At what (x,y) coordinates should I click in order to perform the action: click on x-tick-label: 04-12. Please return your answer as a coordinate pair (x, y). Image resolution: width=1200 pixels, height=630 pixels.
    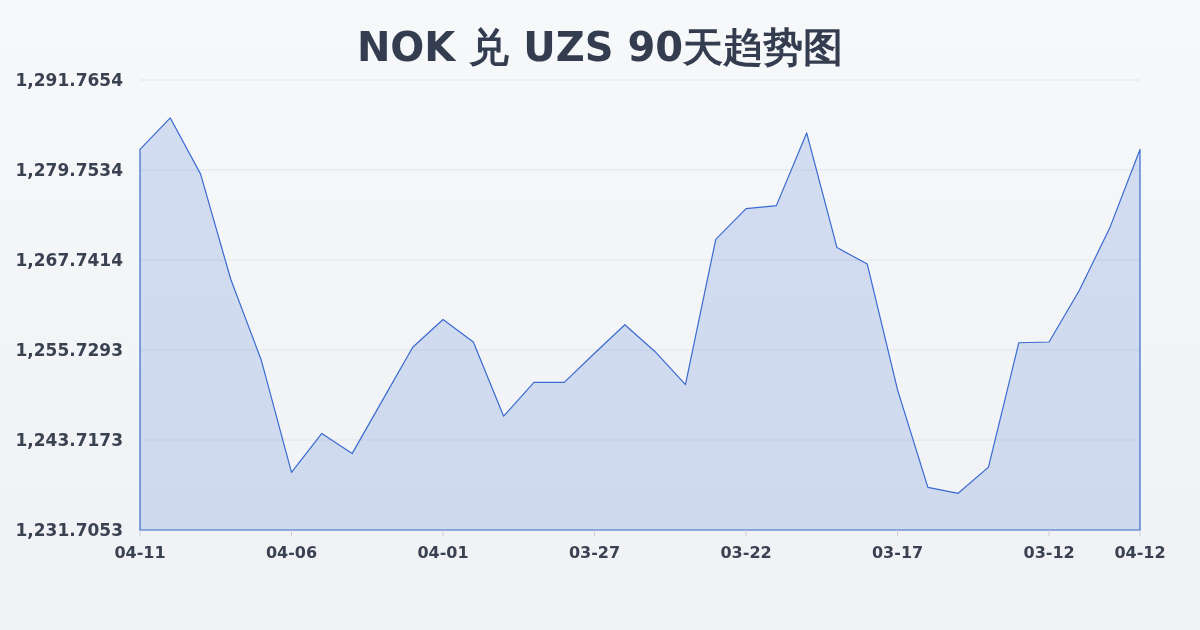
    Looking at the image, I should click on (1140, 552).